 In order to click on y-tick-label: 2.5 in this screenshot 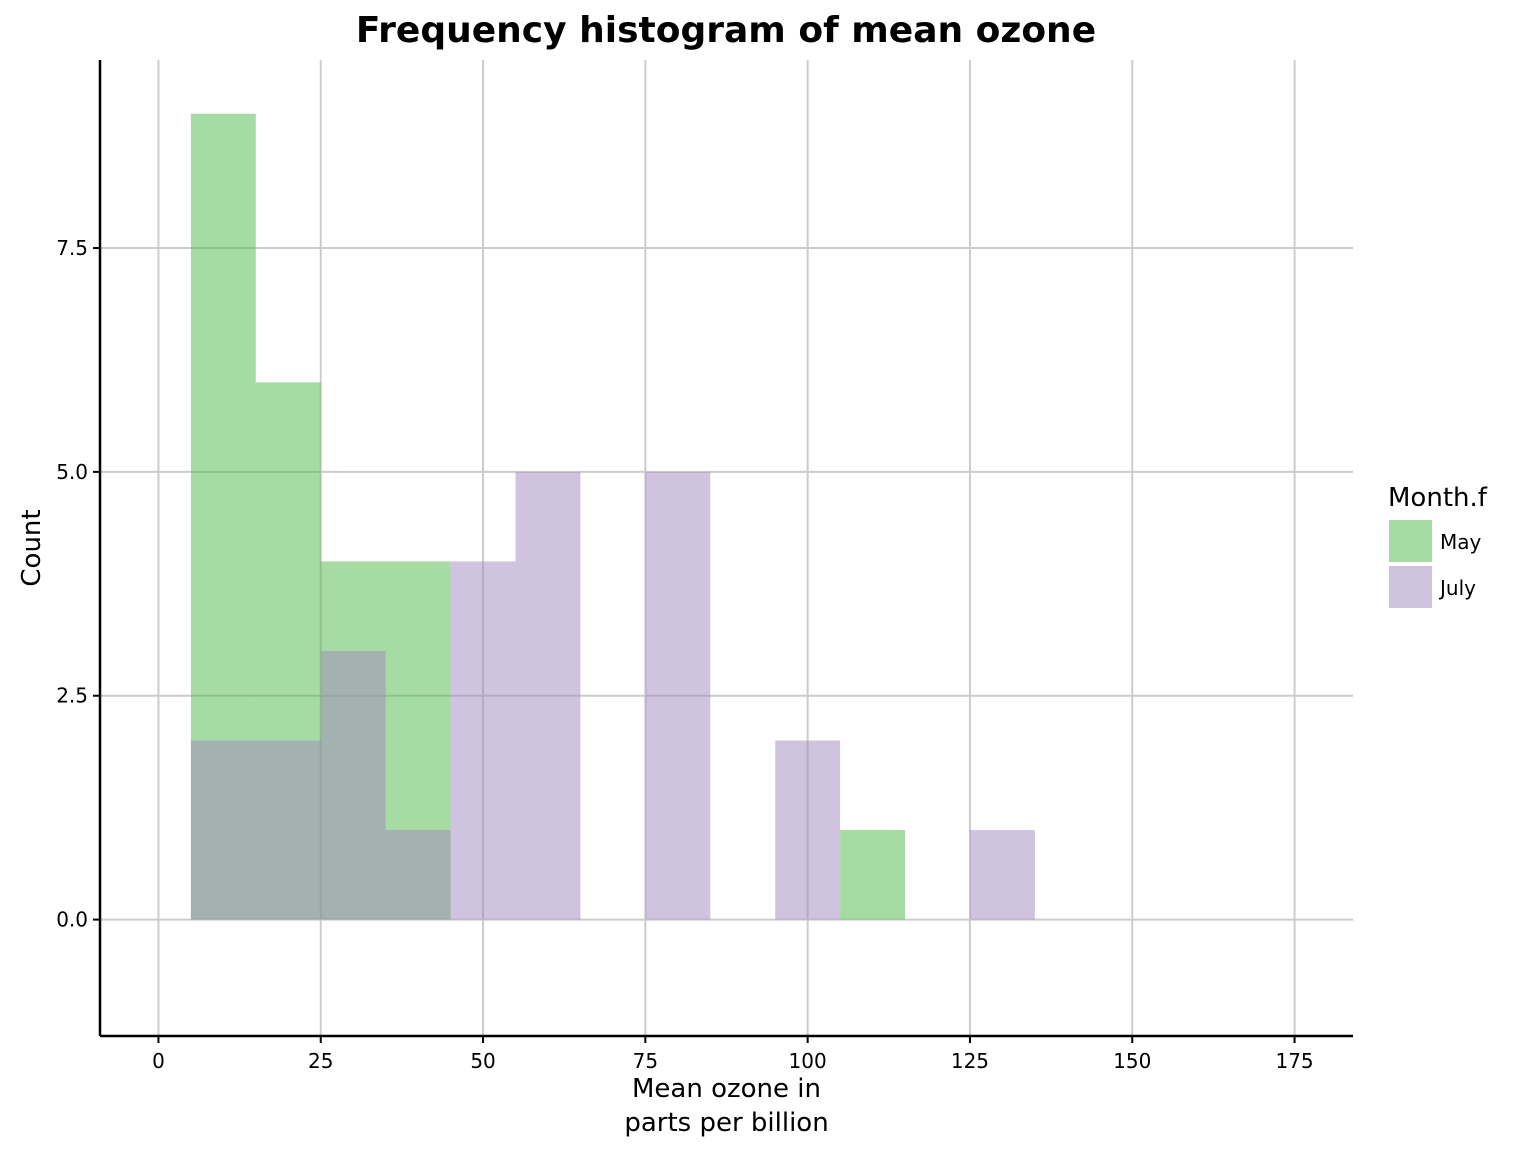, I will do `click(72, 696)`.